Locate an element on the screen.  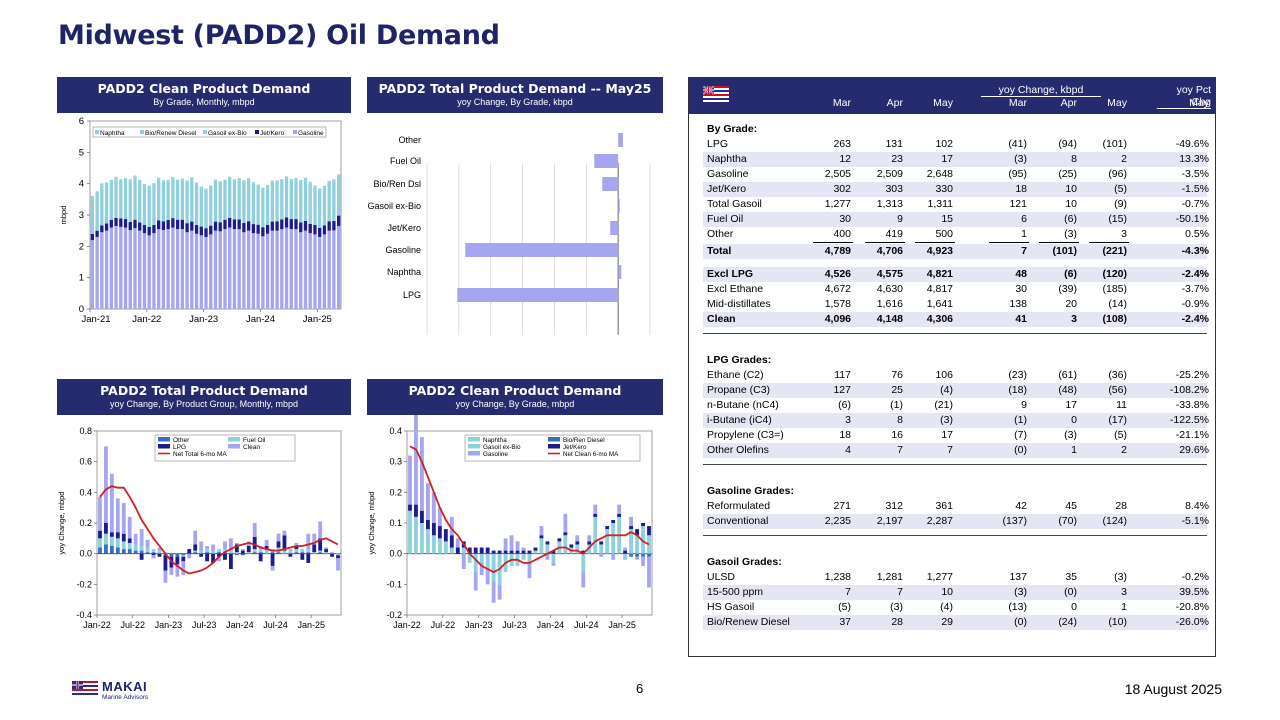
legend-label: Jet/Kero is located at coordinates (575, 447).